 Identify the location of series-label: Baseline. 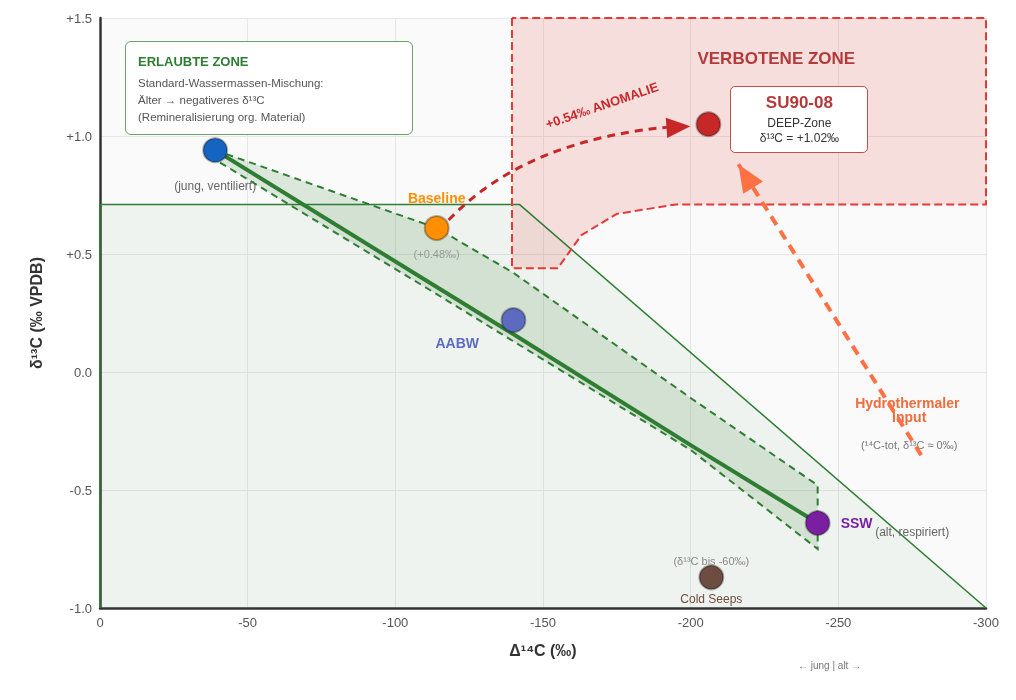
(436, 198).